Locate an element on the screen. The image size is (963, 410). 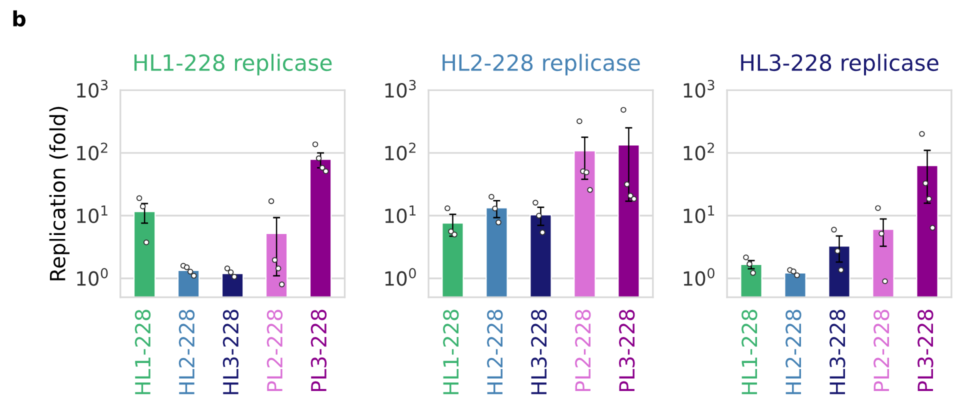
y-axis-title: Replication (fold) is located at coordinates (59, 193).